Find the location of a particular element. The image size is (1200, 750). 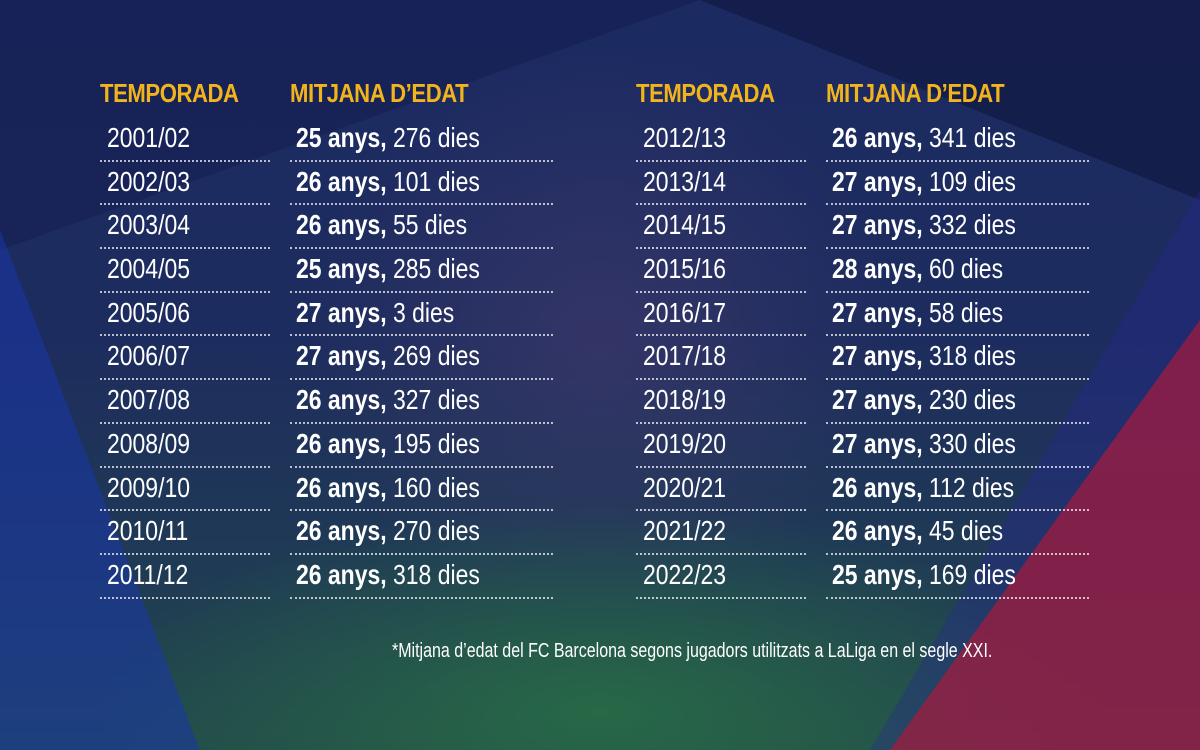

age-days: 269 dies is located at coordinates (436, 356).